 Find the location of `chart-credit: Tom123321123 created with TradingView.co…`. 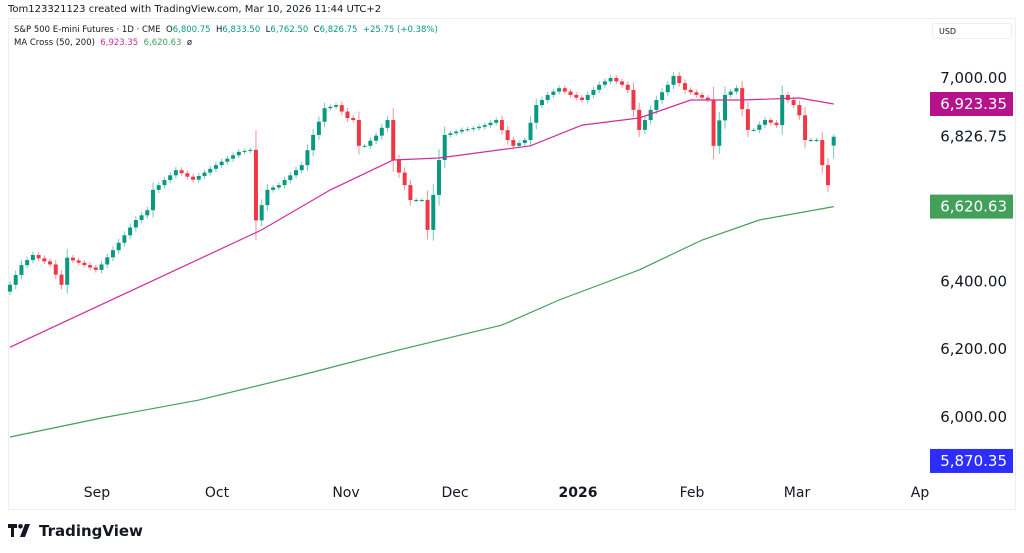

chart-credit: Tom123321123 created with TradingView.co… is located at coordinates (195, 9).